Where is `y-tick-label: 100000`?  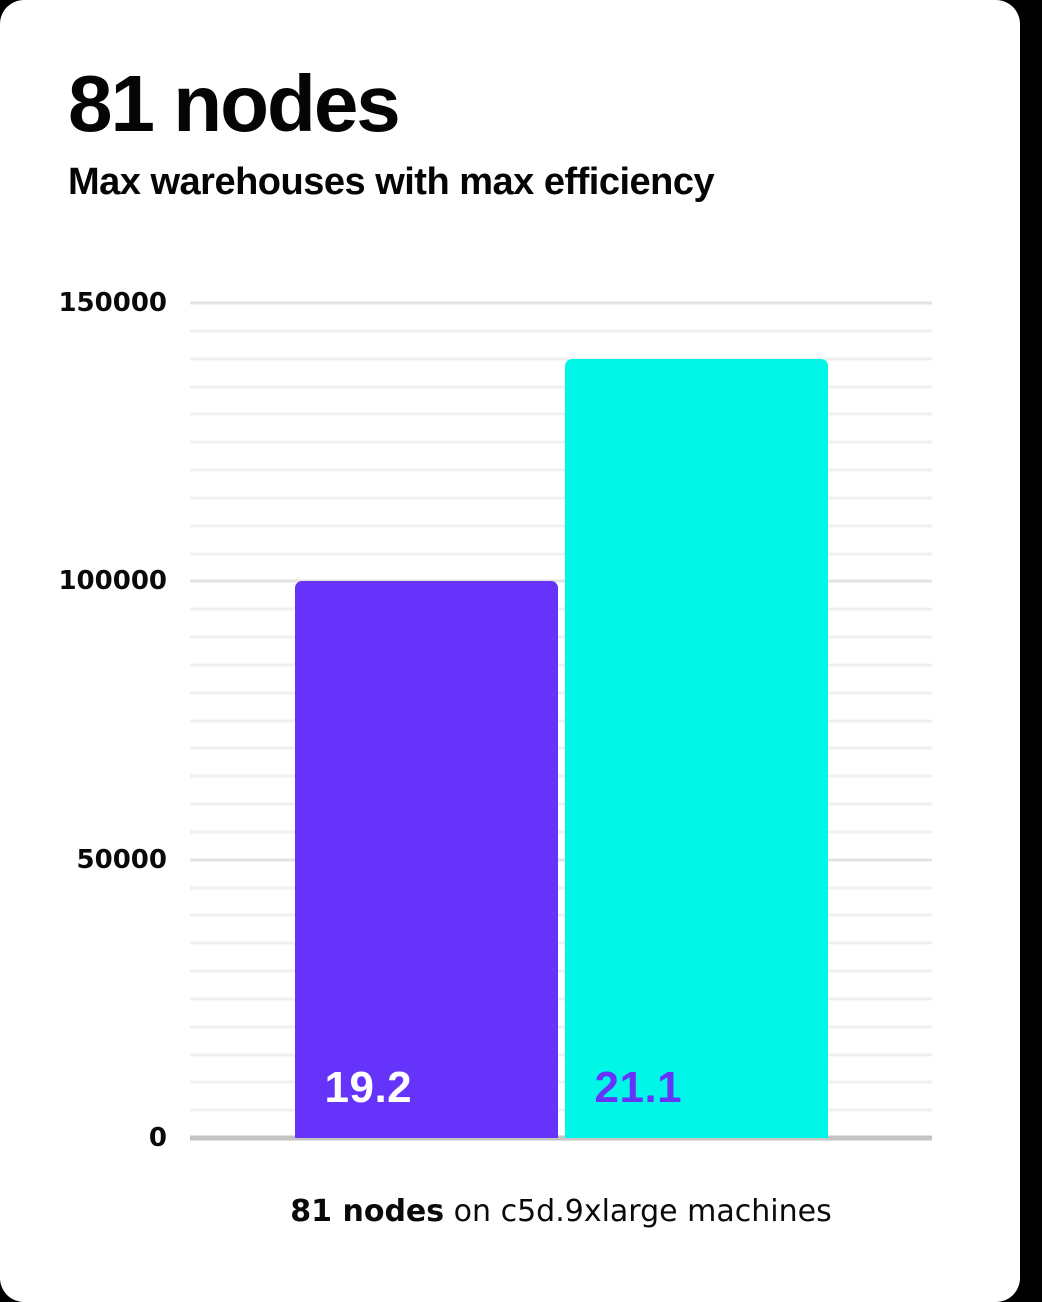
y-tick-label: 100000 is located at coordinates (112, 581).